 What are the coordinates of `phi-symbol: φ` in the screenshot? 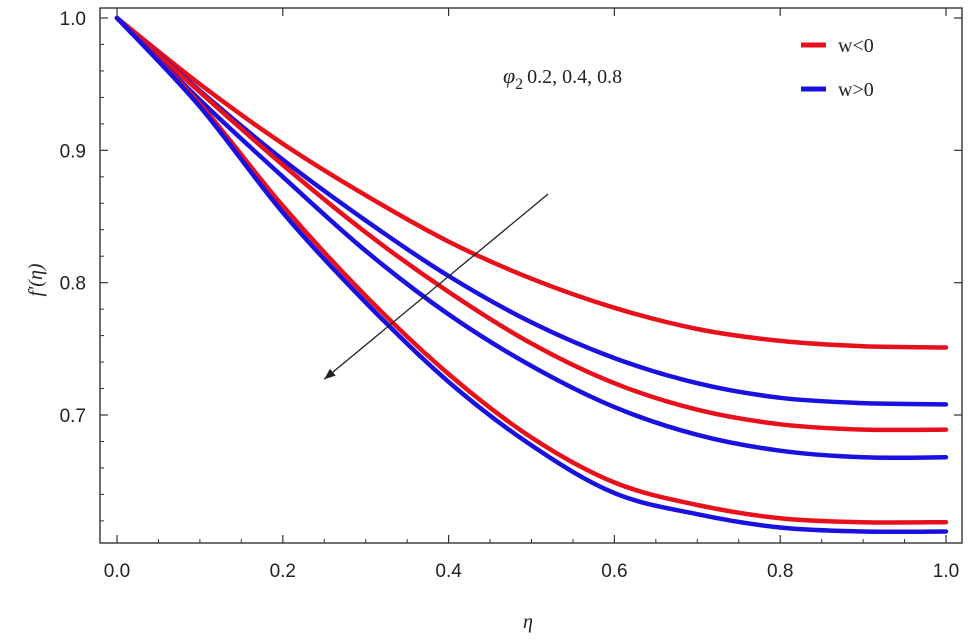 It's located at (509, 75).